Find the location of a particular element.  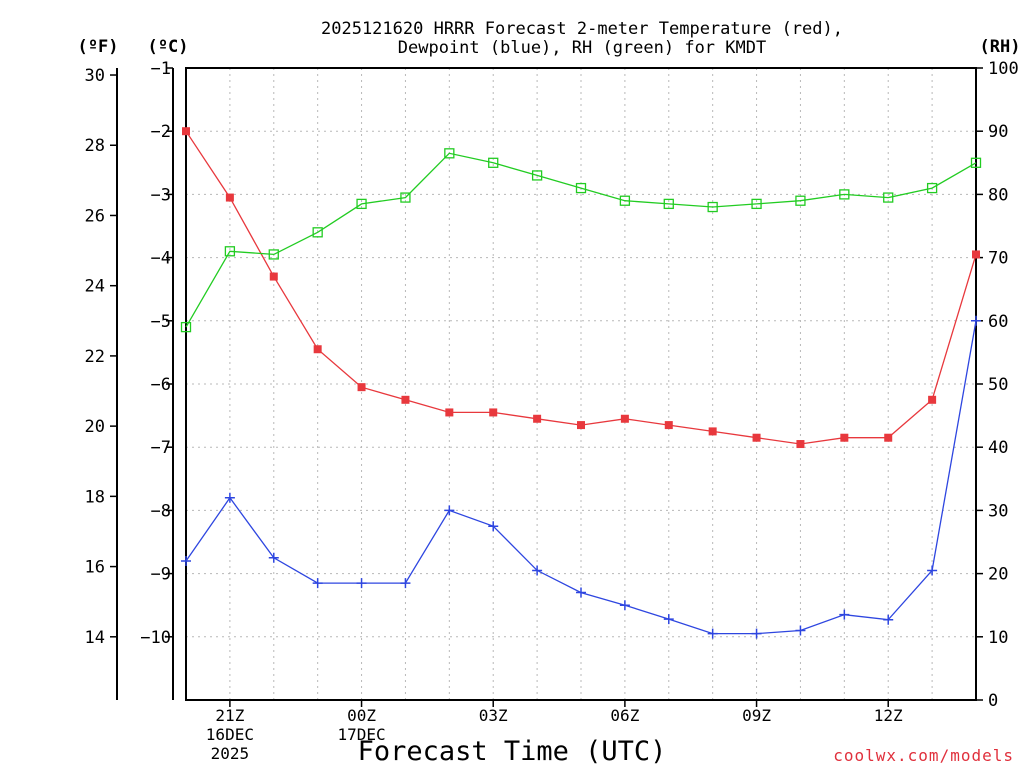

x-tick-label: 21Z is located at coordinates (229, 715).